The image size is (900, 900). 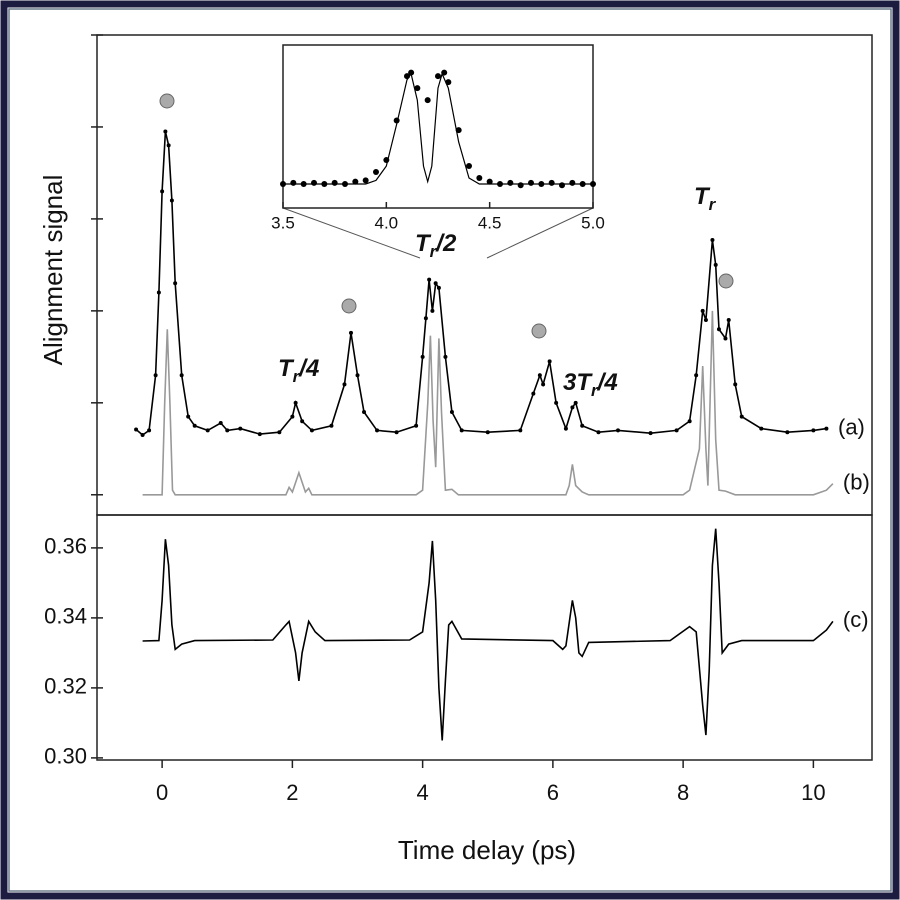 What do you see at coordinates (65, 686) in the screenshot?
I see `y-tick-label: 0.32` at bounding box center [65, 686].